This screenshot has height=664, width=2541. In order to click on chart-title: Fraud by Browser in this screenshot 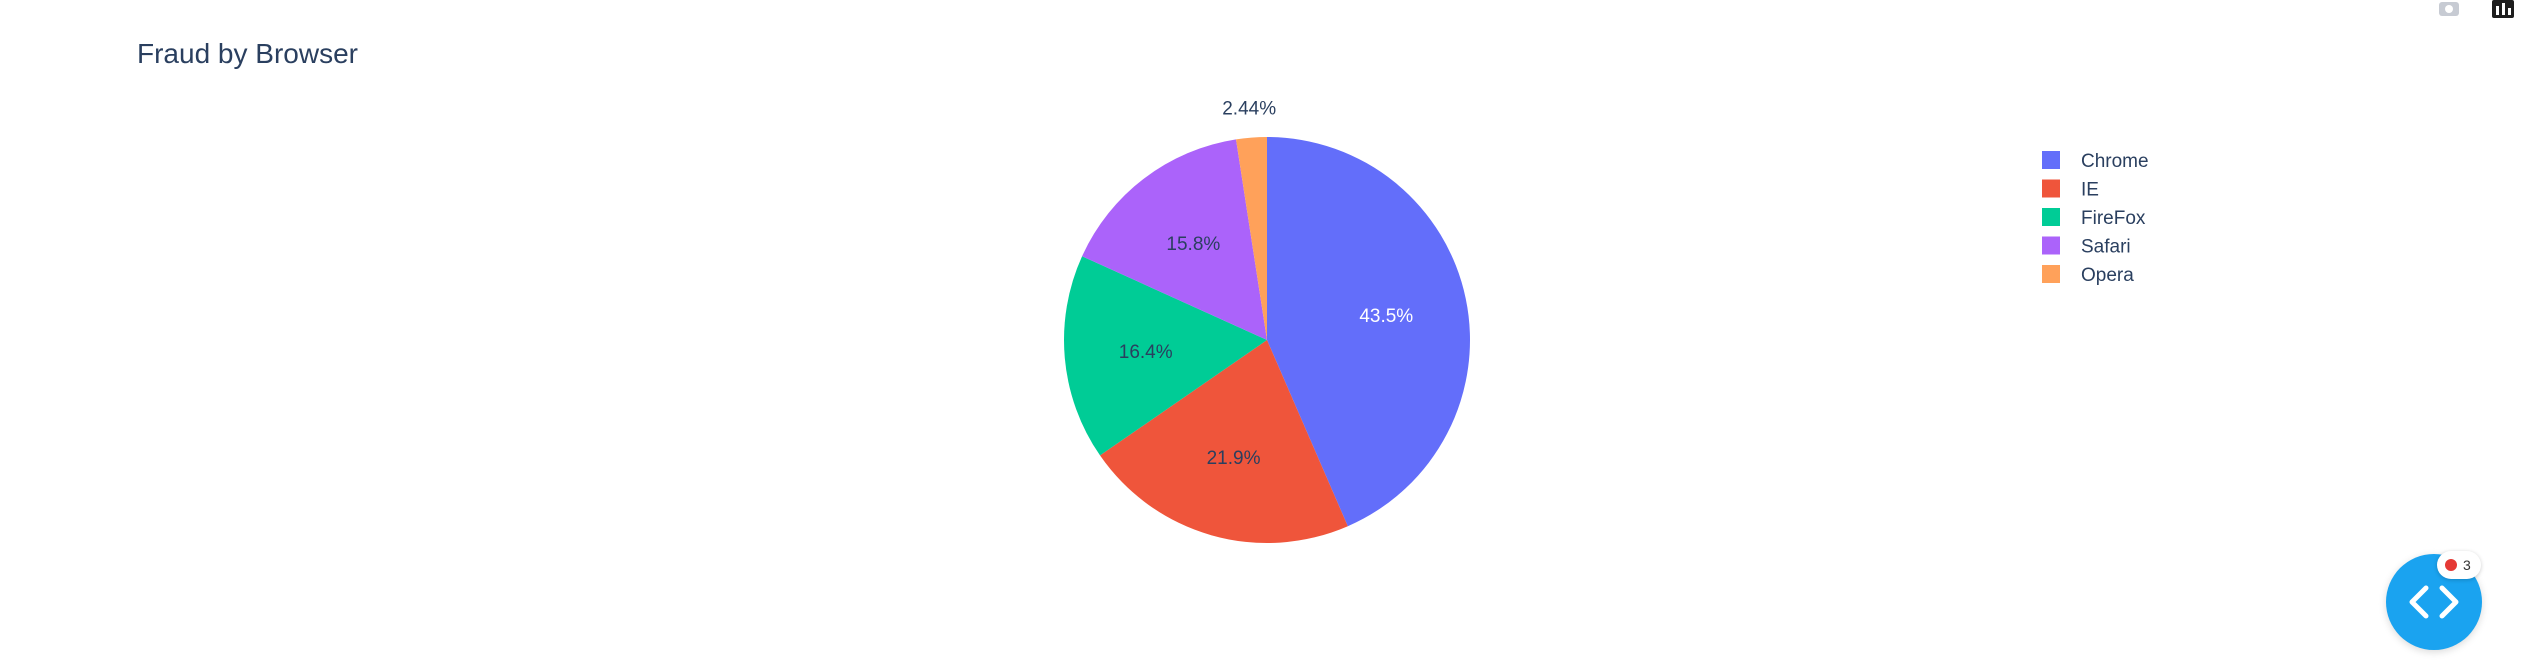, I will do `click(247, 53)`.